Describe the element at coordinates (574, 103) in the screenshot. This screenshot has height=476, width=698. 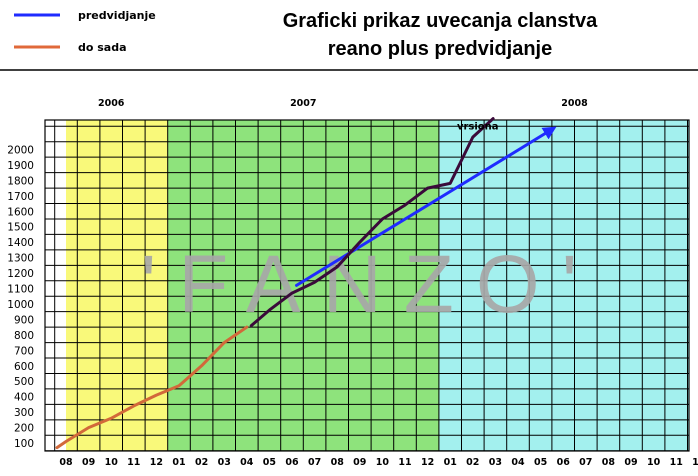
I see `year-label: 2008` at that location.